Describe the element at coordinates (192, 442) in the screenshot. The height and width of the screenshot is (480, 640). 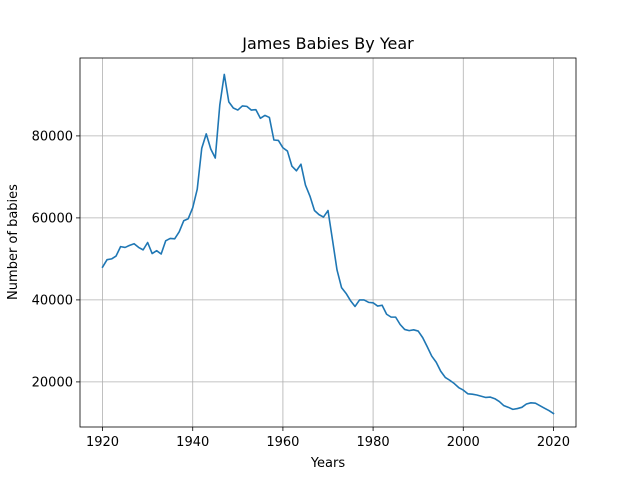
I see `x-tick-label: 1940` at that location.